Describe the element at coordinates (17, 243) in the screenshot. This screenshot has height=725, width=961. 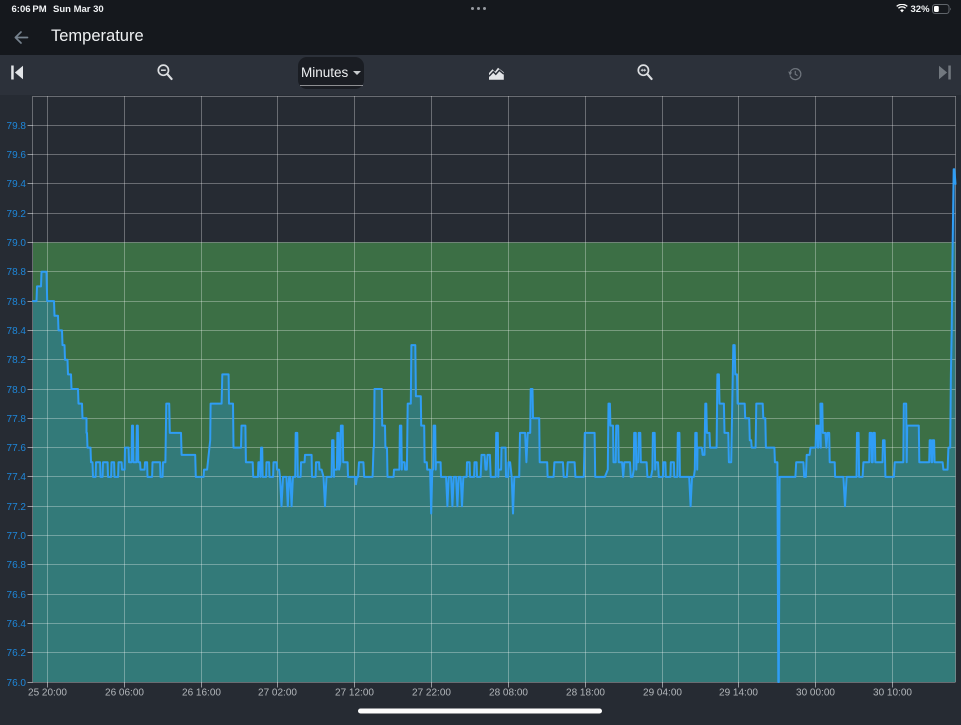
I see `svg-text: 79.0` at that location.